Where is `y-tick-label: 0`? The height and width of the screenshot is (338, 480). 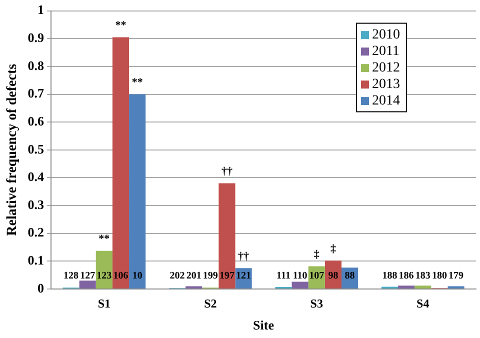 y-tick-label: 0 is located at coordinates (41, 288).